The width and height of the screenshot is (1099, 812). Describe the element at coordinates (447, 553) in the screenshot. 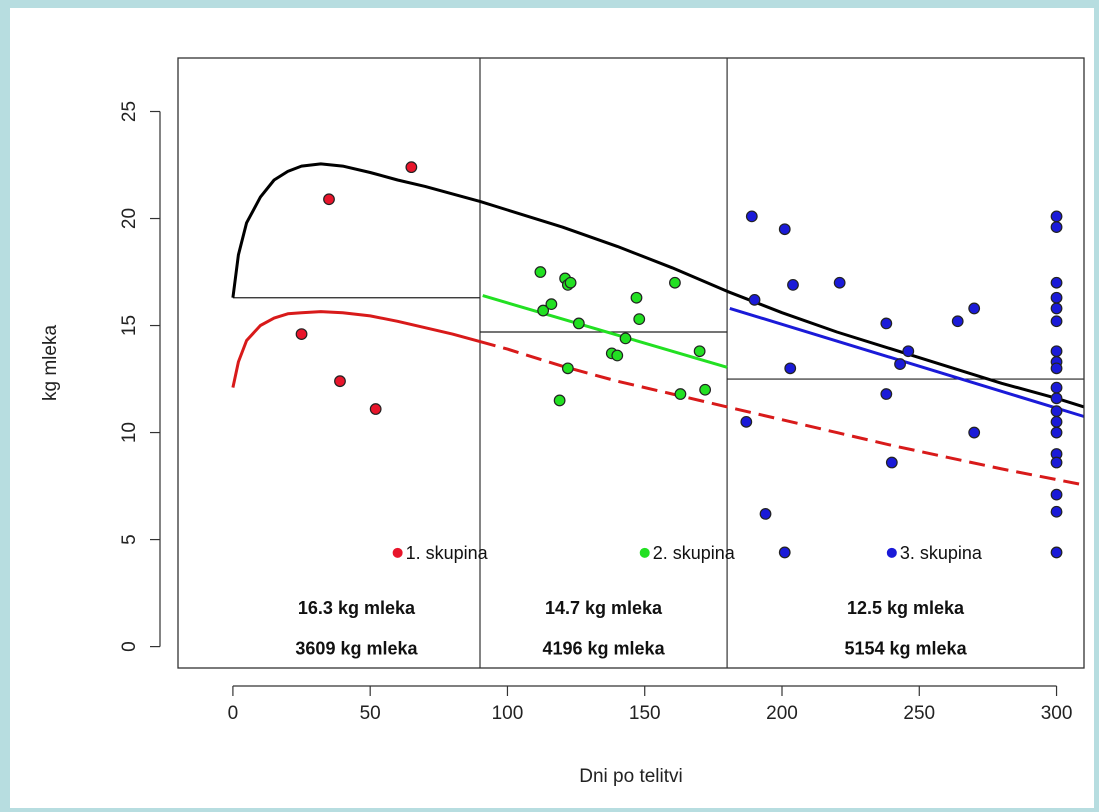

I see `legend-label: 1. skupina` at that location.